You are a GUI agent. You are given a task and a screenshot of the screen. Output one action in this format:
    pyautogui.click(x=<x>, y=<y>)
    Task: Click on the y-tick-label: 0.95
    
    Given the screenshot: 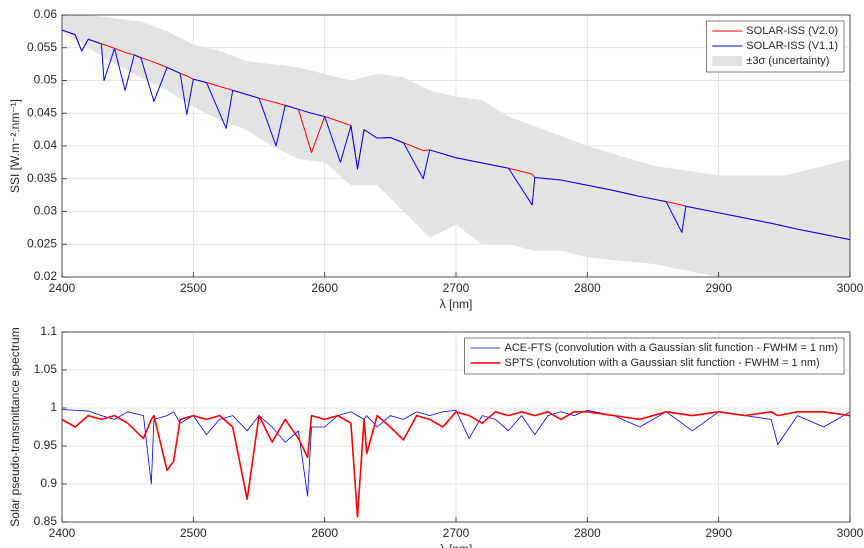 What is the action you would take?
    pyautogui.click(x=46, y=445)
    